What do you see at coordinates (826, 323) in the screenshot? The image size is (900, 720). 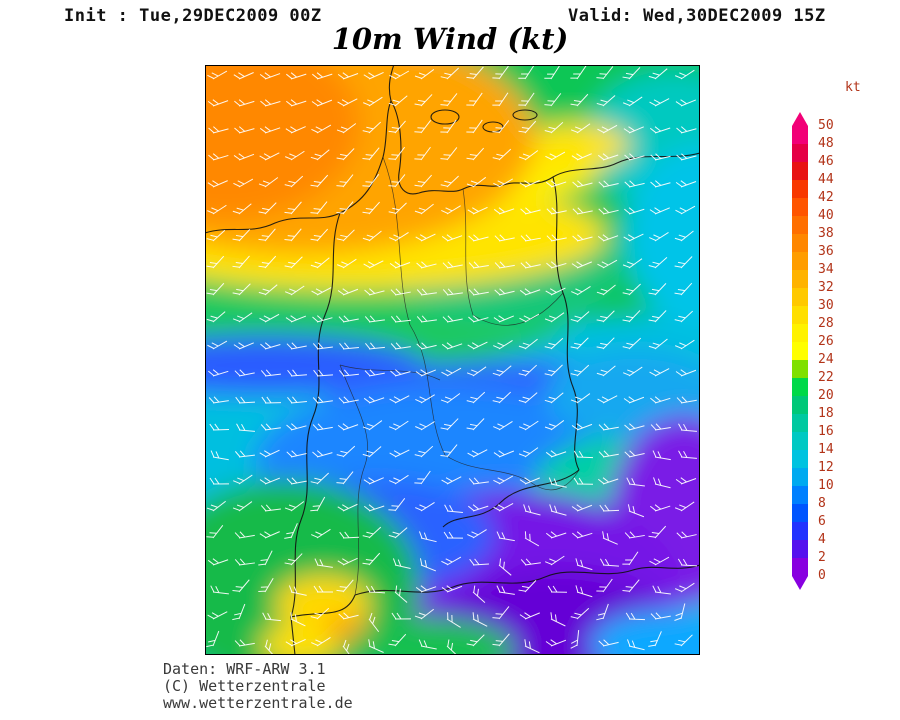 I see `legend-tick-label: 28` at bounding box center [826, 323].